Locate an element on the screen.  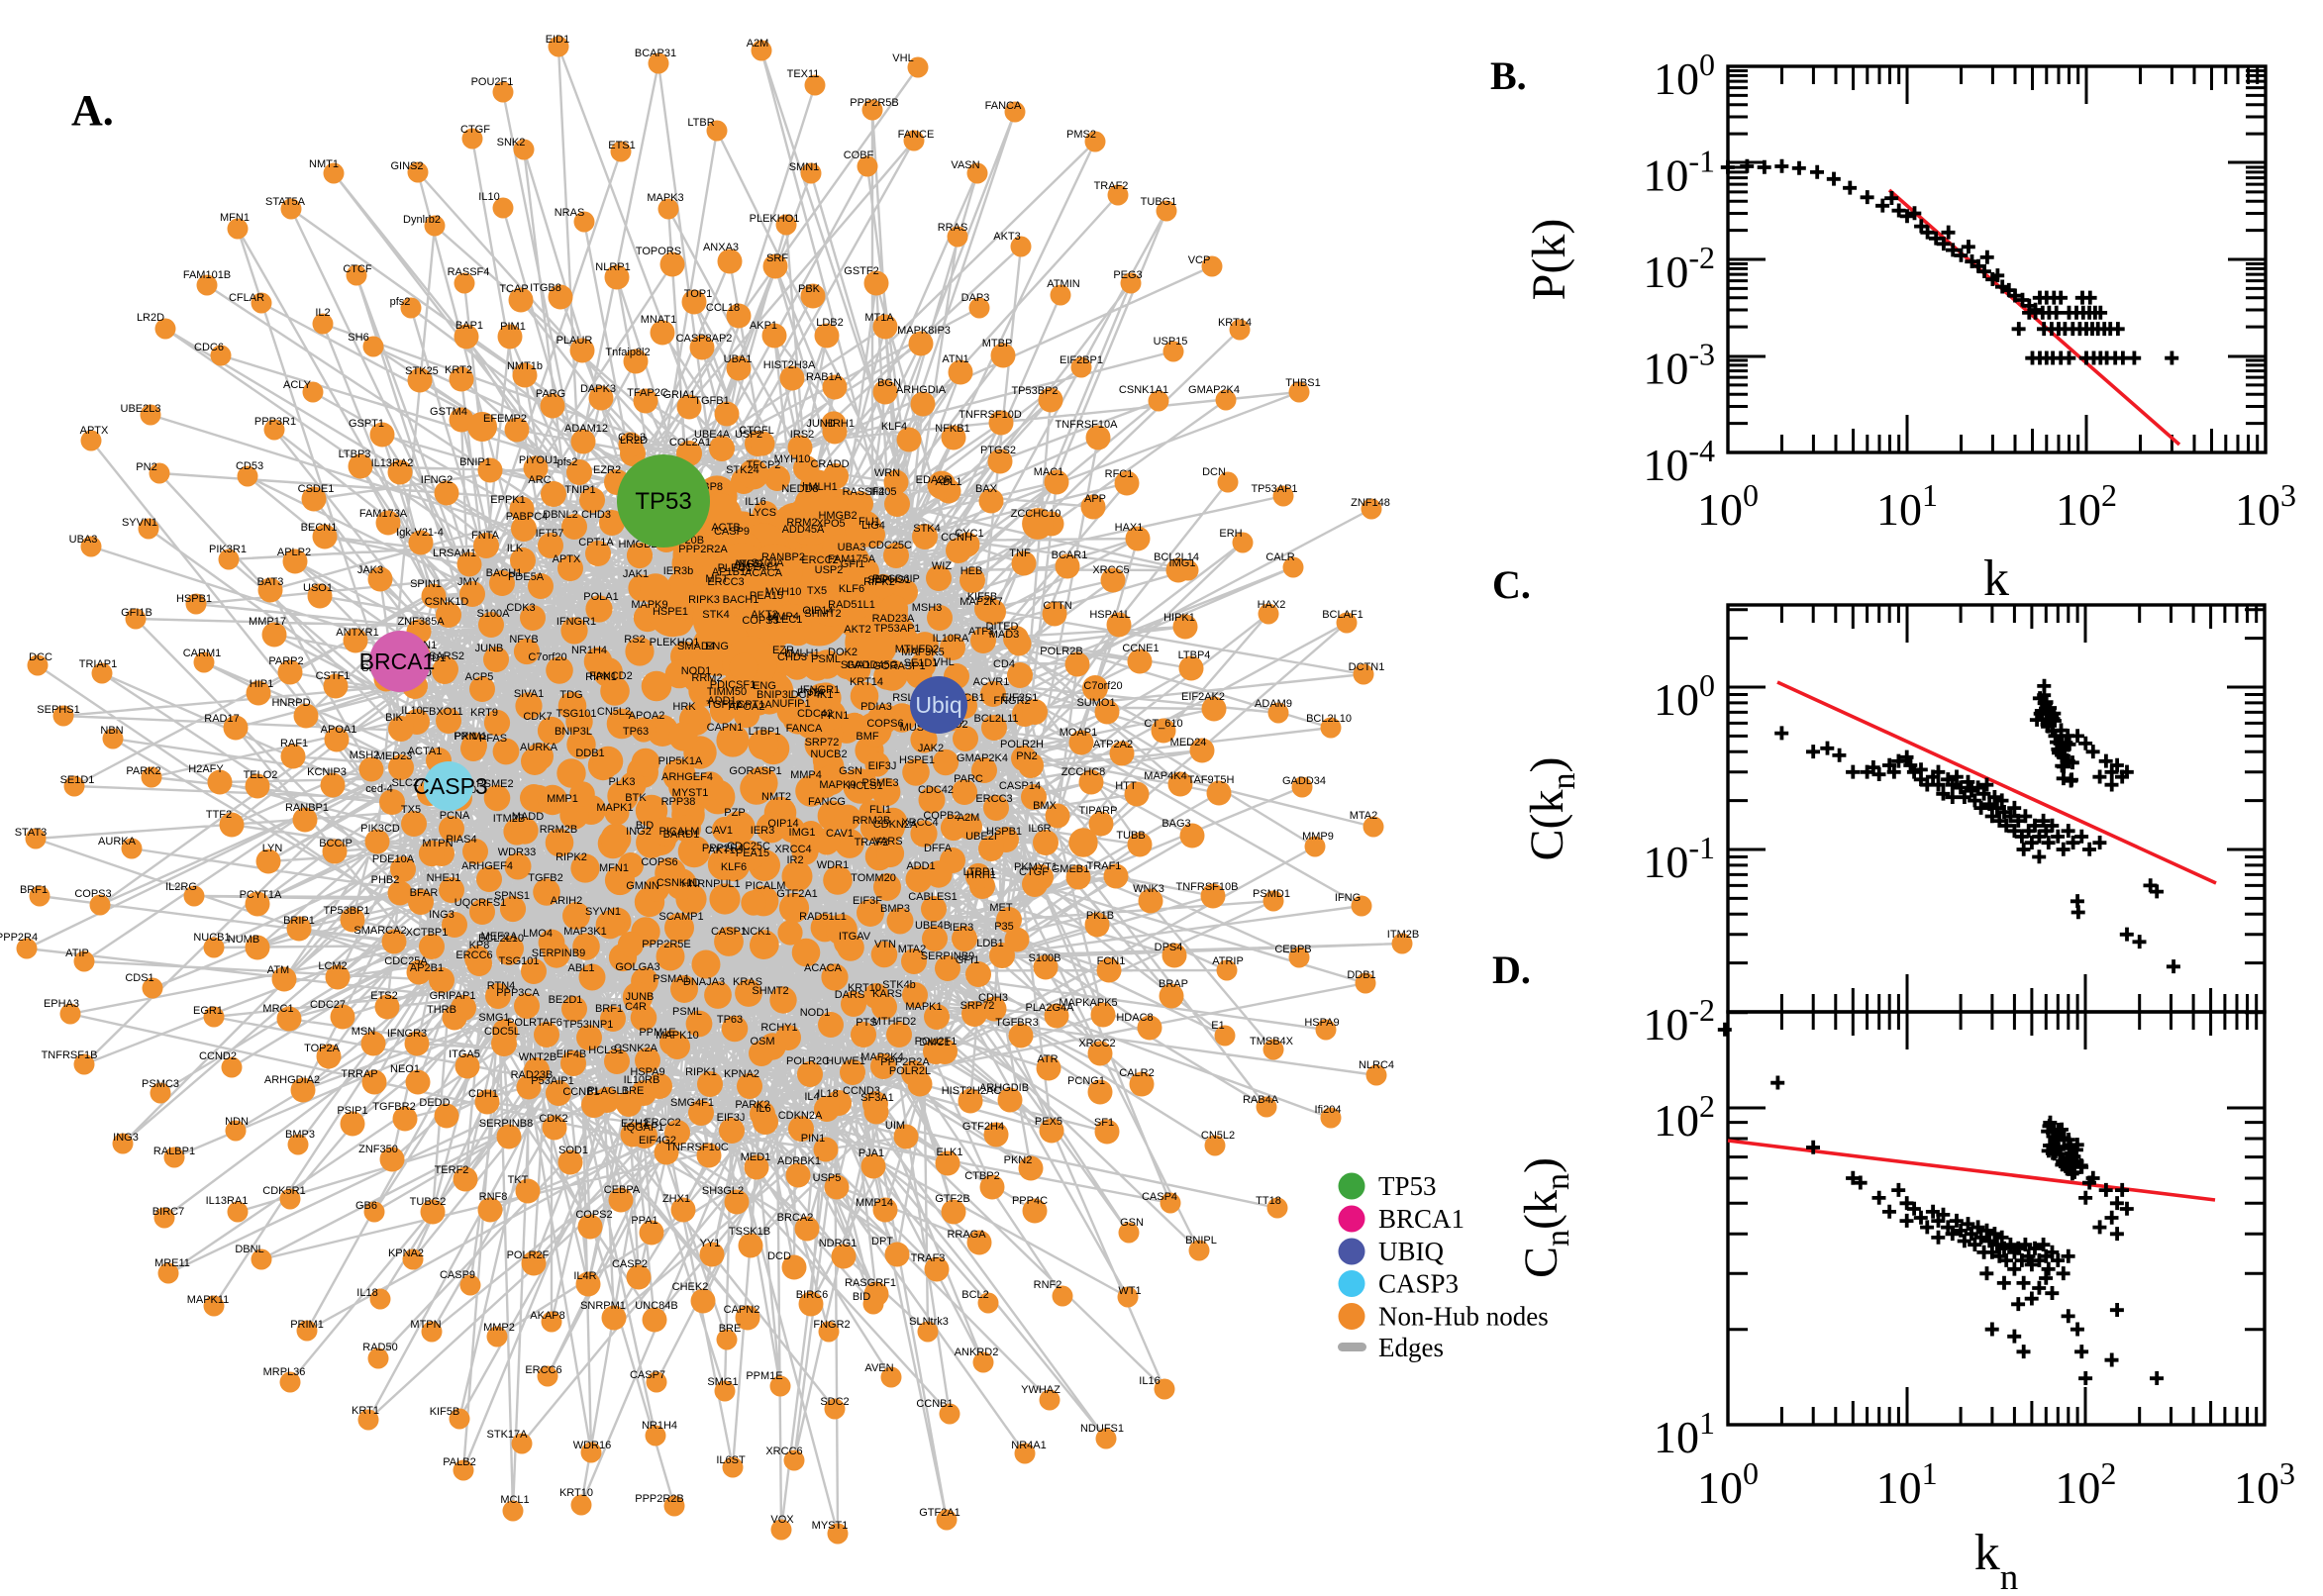
svg-text: PKN2 is located at coordinates (1018, 1160).